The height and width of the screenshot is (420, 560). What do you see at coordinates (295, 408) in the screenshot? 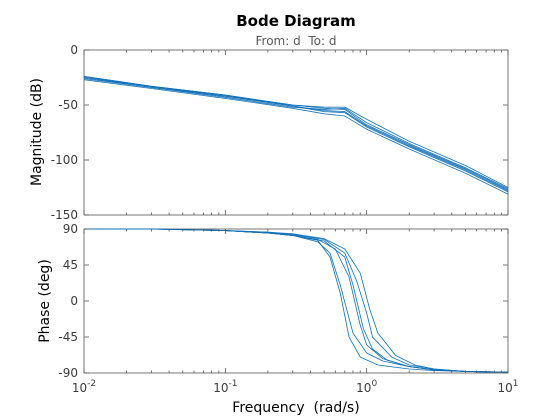
I see `x-axis-label: Frequency (rad/s)` at bounding box center [295, 408].